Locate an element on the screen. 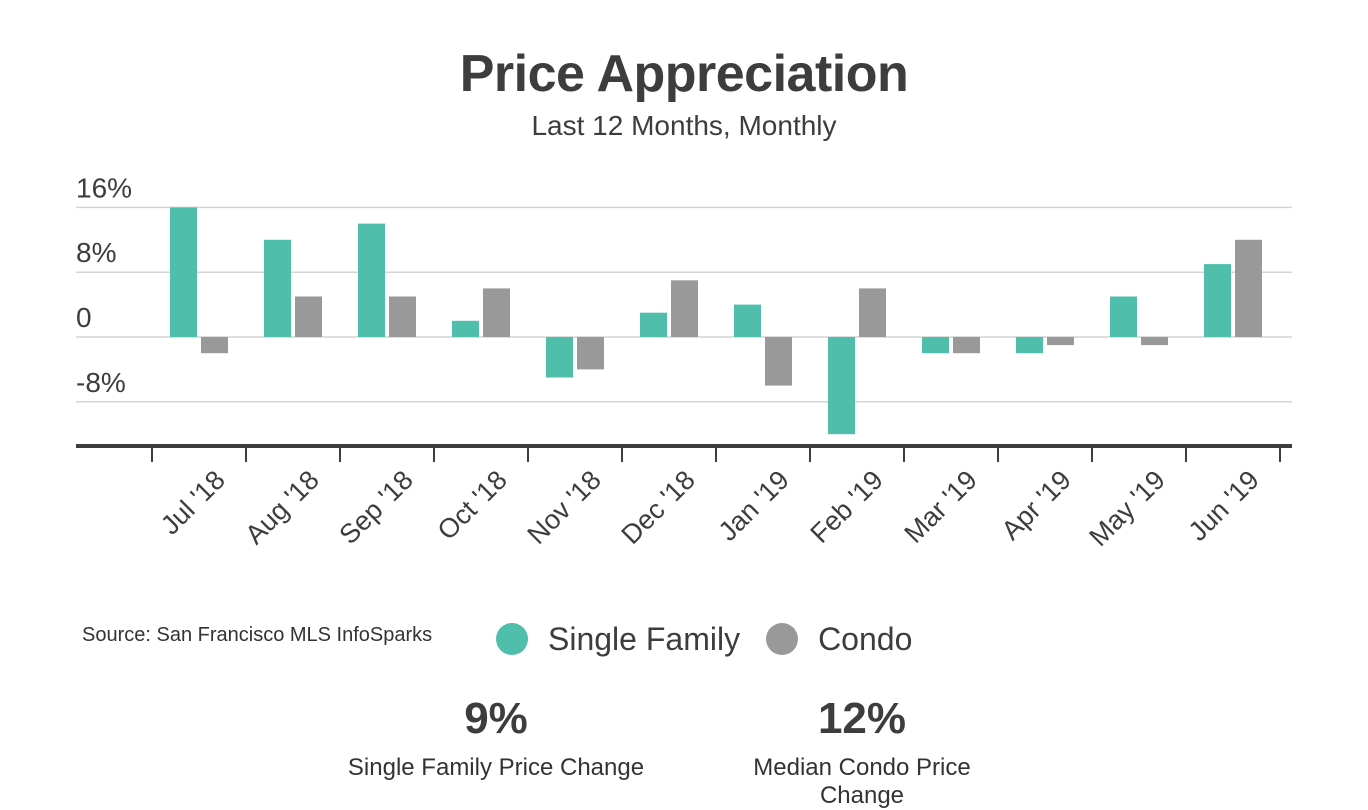 Image resolution: width=1368 pixels, height=810 pixels. chart-title: Price Appreciation is located at coordinates (684, 74).